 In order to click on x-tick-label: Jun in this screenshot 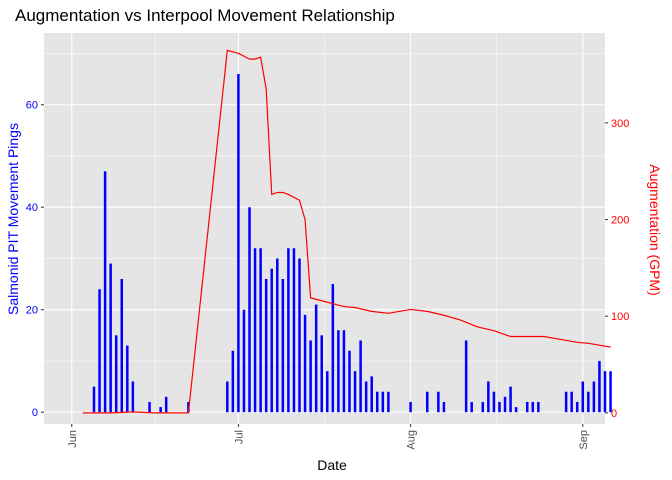, I will do `click(73, 439)`.